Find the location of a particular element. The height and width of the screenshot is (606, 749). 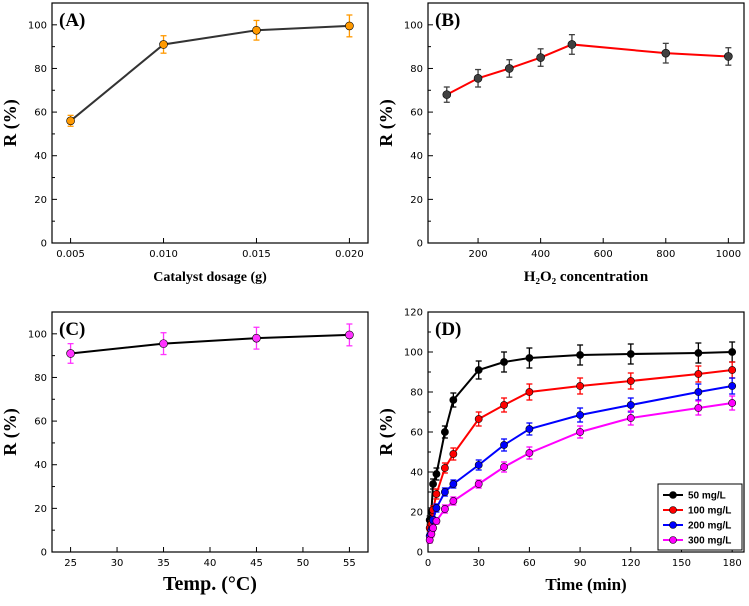

y-tick-label: 120 is located at coordinates (413, 313).